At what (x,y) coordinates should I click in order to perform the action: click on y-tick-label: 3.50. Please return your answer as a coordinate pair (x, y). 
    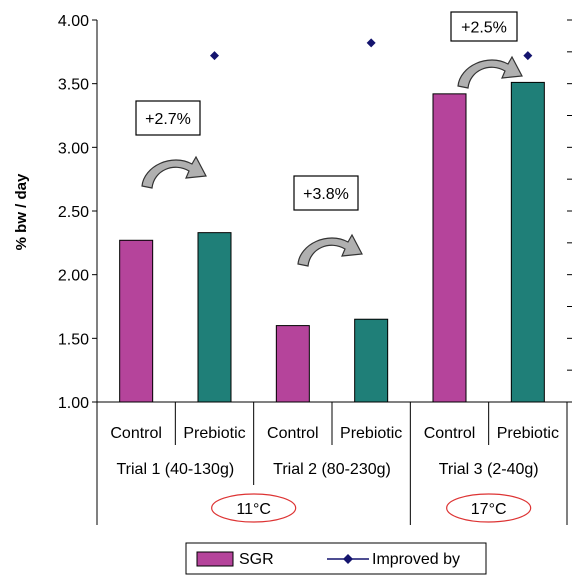
    Looking at the image, I should click on (73, 85).